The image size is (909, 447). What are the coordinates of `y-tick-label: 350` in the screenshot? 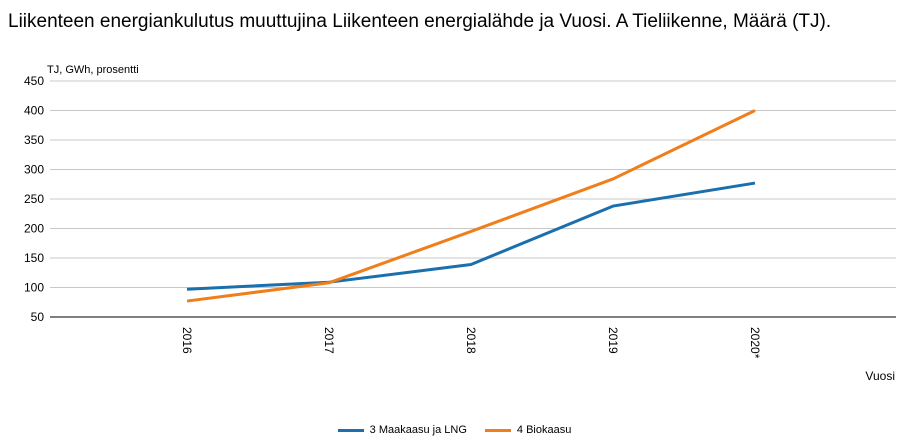 It's located at (34, 140).